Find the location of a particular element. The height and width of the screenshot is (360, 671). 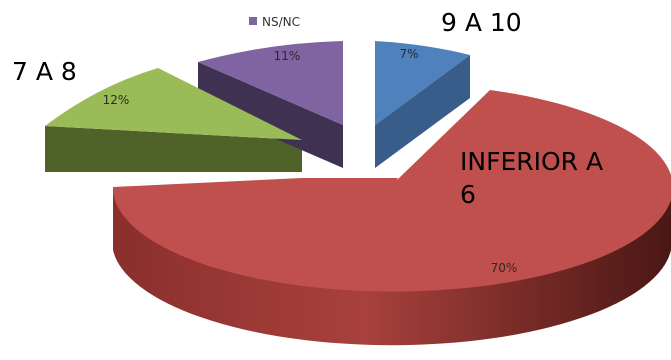

slice-side-nsnc is located at coordinates (270, 115).